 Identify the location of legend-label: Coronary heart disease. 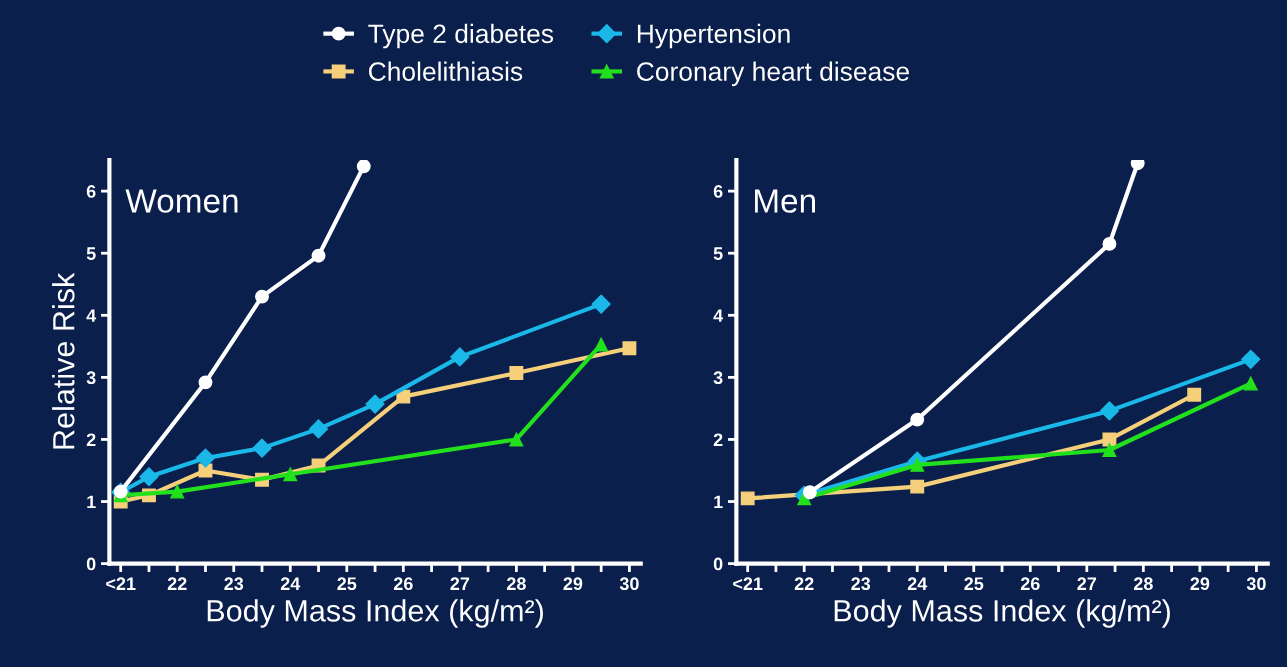
(773, 74).